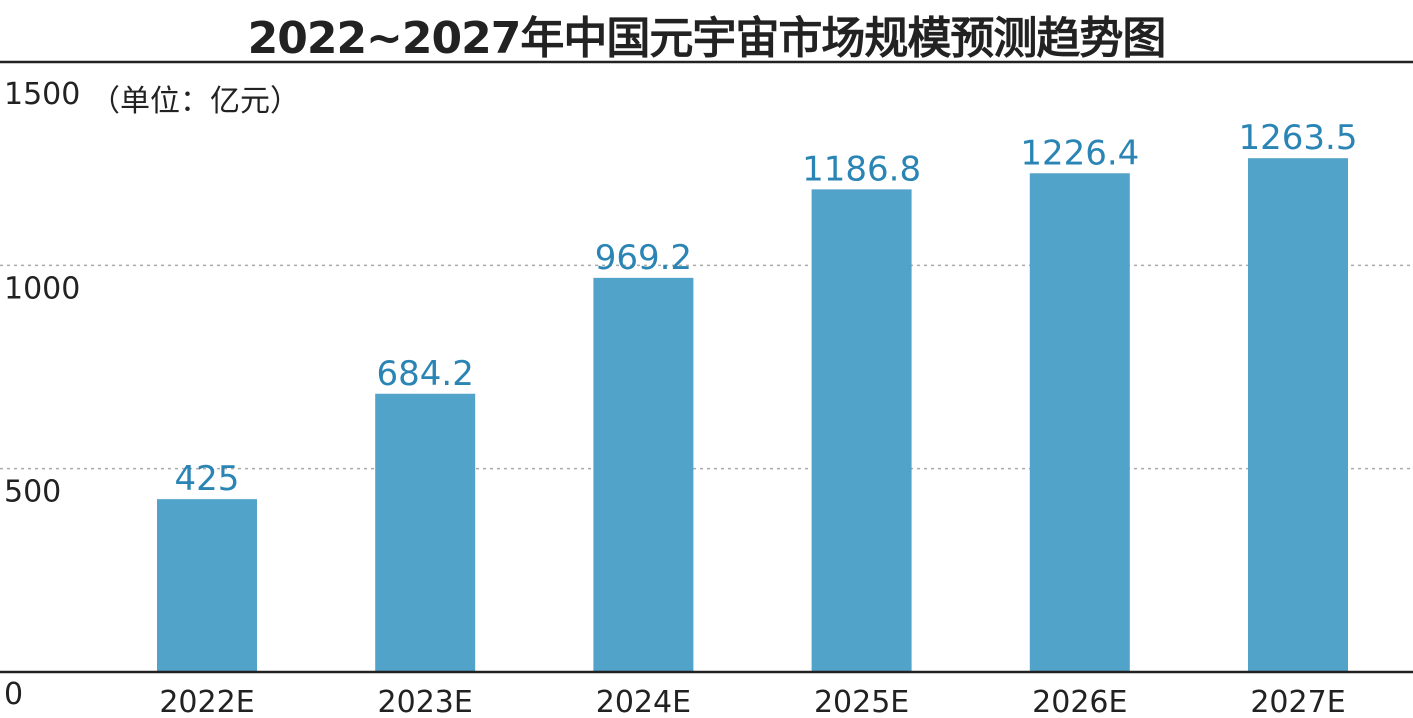 This screenshot has width=1413, height=718. I want to click on chart-title: 2022~2027年中国元宇宙市场规模预测趋势图, so click(707, 38).